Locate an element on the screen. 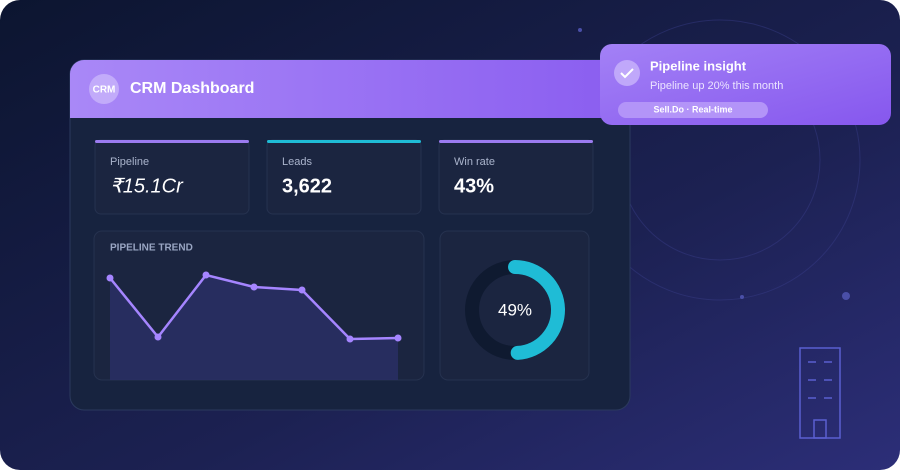 The height and width of the screenshot is (470, 900). kpi-label: Leads is located at coordinates (297, 162).